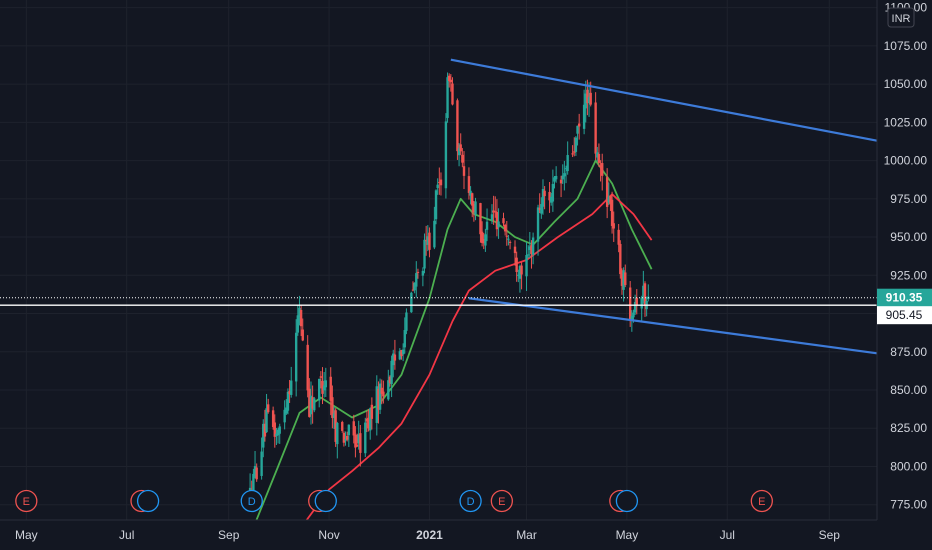 This screenshot has height=550, width=932. Describe the element at coordinates (904, 315) in the screenshot. I see `level-price-label: 905.45` at that location.